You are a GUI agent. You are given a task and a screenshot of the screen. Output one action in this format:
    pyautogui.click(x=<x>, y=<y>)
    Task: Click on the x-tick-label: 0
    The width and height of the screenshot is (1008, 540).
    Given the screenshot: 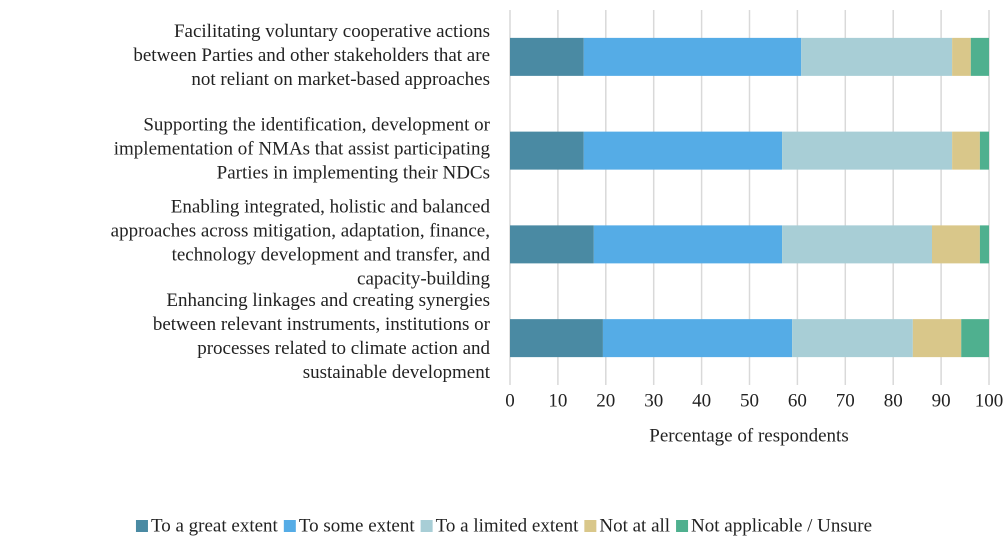 What is the action you would take?
    pyautogui.click(x=510, y=400)
    